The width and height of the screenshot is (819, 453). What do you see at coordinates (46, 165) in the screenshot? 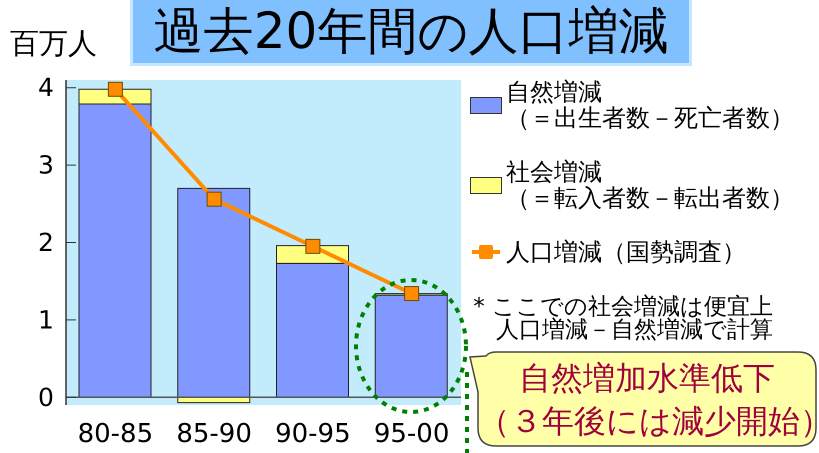
I see `y-tick-label: 3` at bounding box center [46, 165].